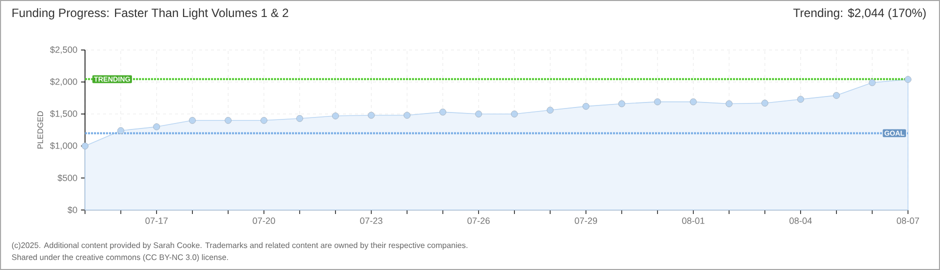 This screenshot has height=270, width=940. What do you see at coordinates (264, 221) in the screenshot?
I see `x-tick-label: 07-20` at bounding box center [264, 221].